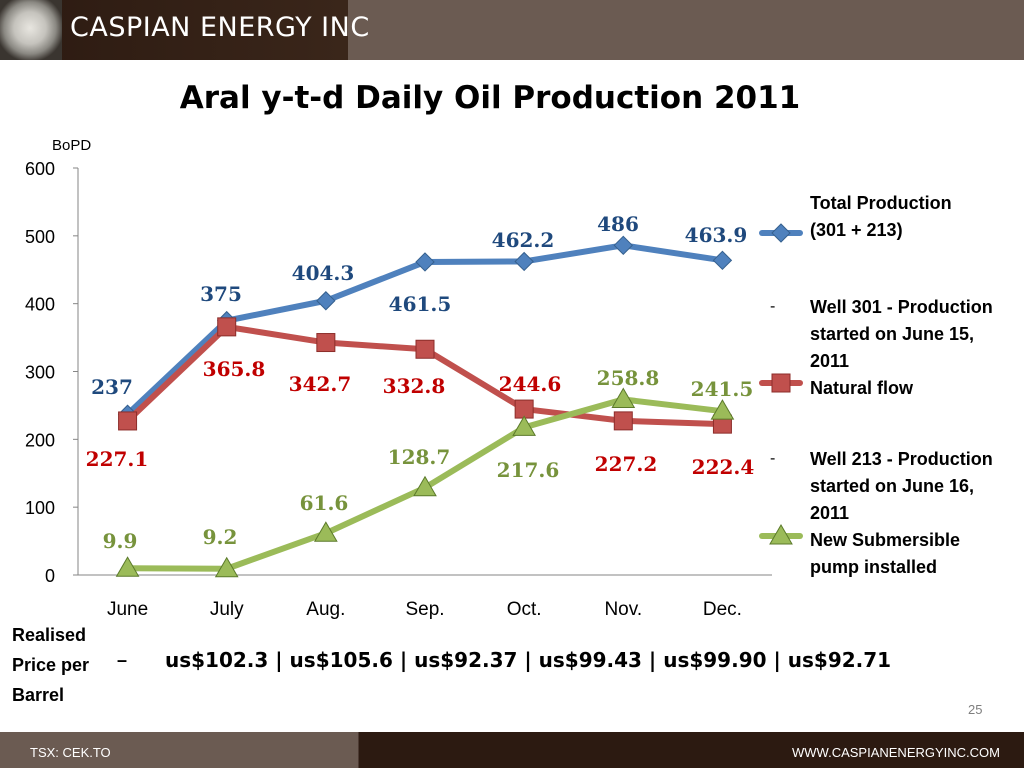  I want to click on x-tick-label: Oct., so click(524, 609).